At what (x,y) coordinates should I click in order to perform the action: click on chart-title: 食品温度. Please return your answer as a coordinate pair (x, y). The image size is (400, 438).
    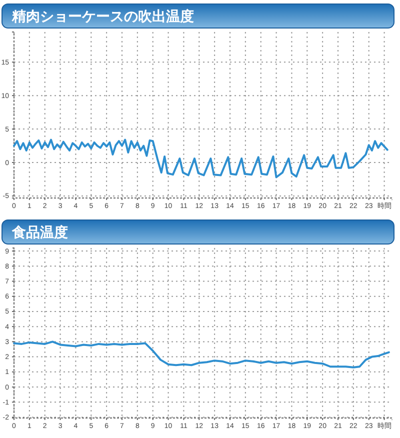
    Looking at the image, I should click on (39, 232).